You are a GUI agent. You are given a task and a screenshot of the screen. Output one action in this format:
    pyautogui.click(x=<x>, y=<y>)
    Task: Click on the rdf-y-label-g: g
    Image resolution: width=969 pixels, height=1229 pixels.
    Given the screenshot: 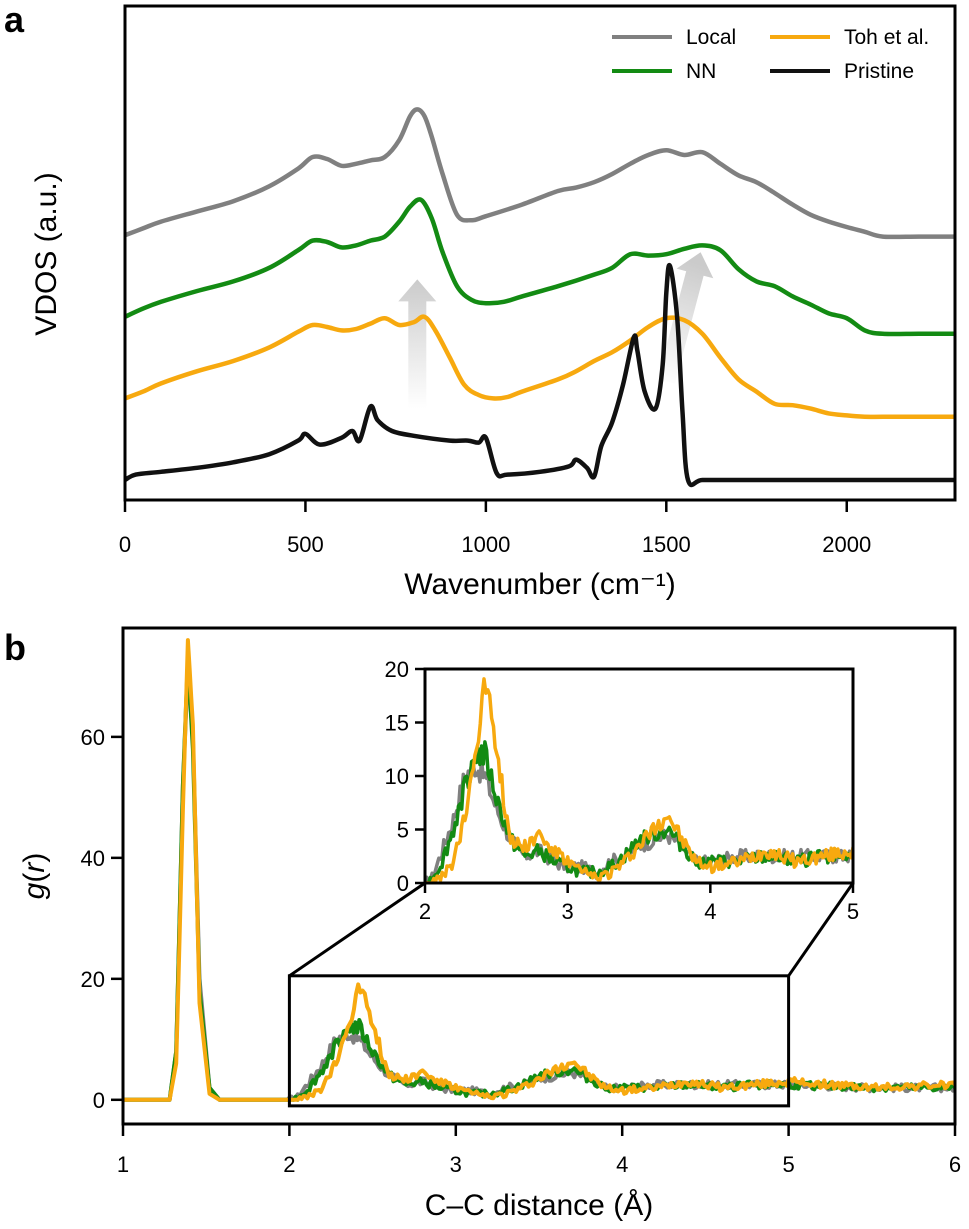 What is the action you would take?
    pyautogui.click(x=34, y=890)
    